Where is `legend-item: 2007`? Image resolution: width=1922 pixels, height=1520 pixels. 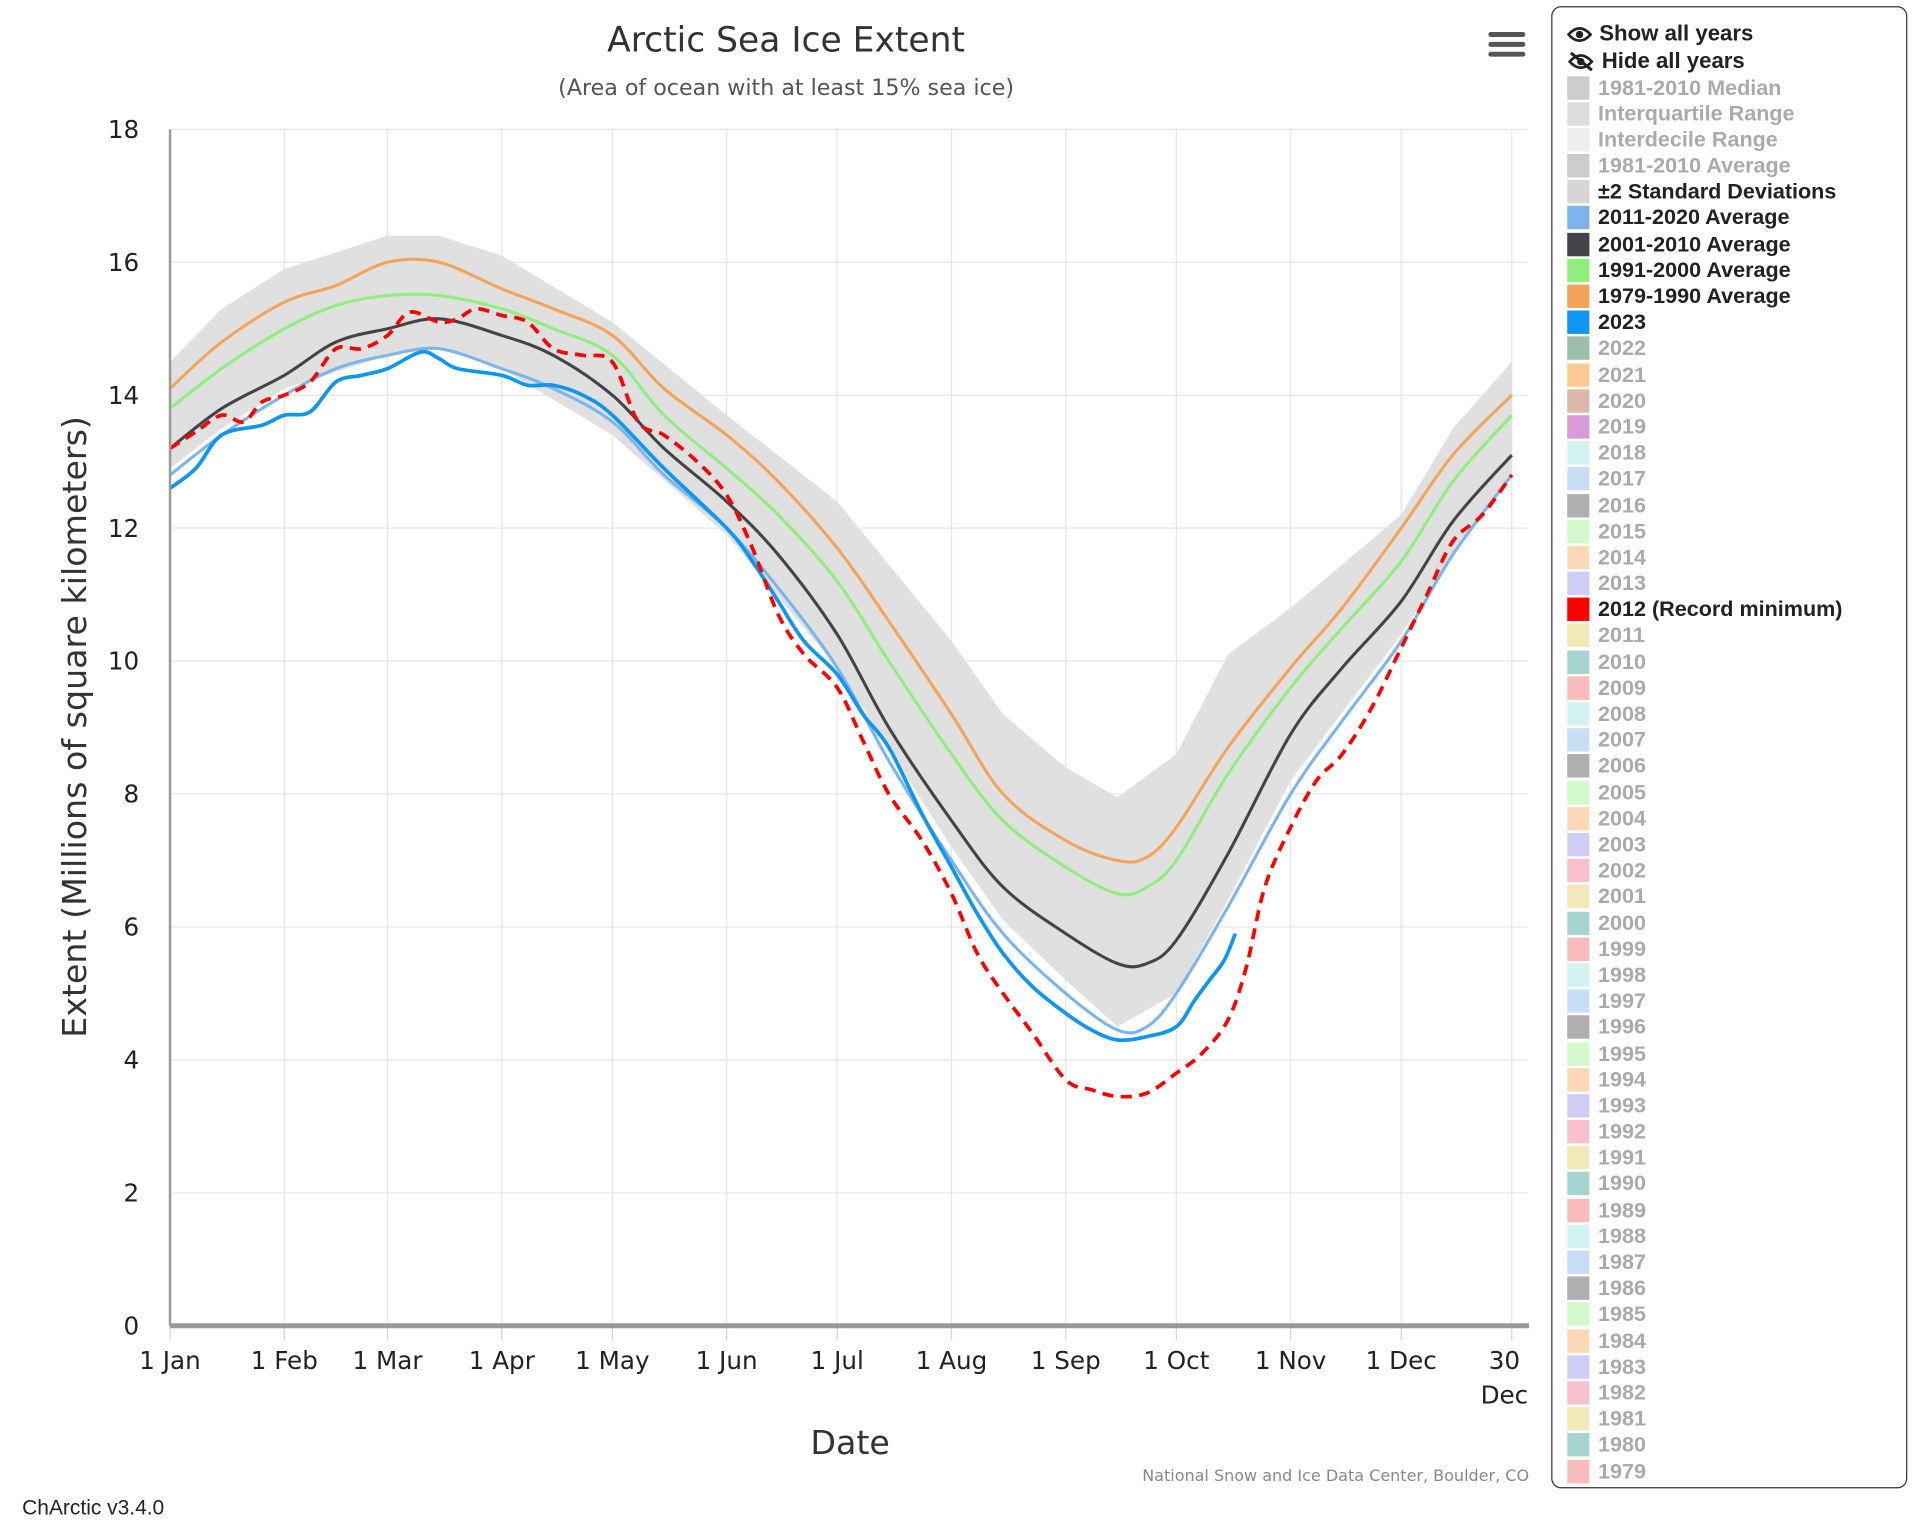
legend-item: 2007 is located at coordinates (1606, 740).